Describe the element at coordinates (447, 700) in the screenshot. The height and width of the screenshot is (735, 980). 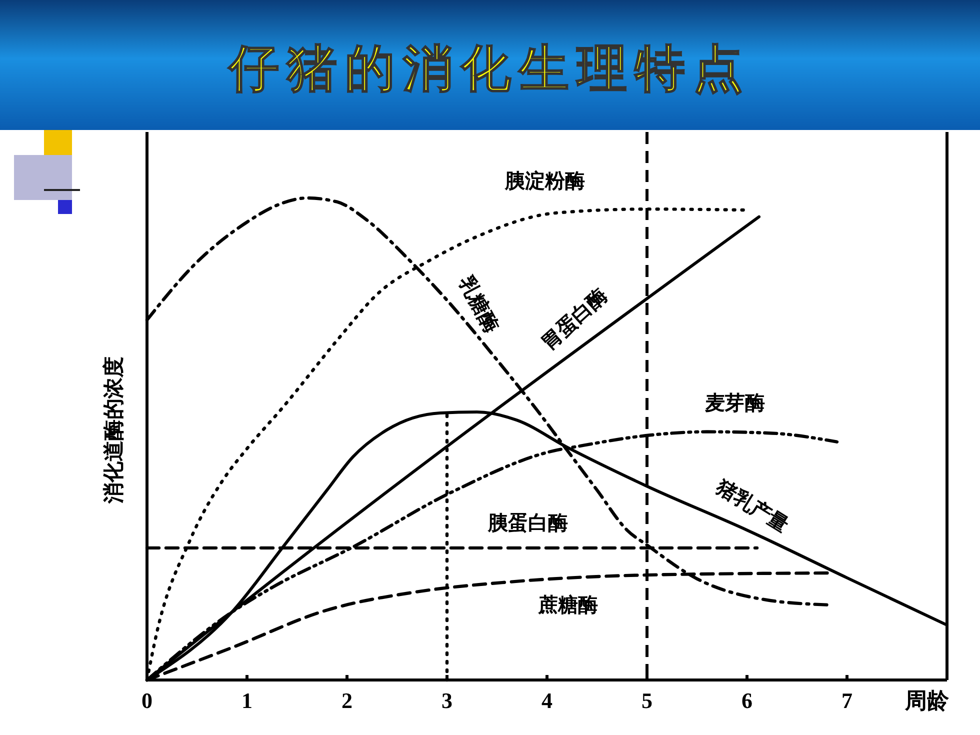
I see `x-tick-label: 3` at that location.